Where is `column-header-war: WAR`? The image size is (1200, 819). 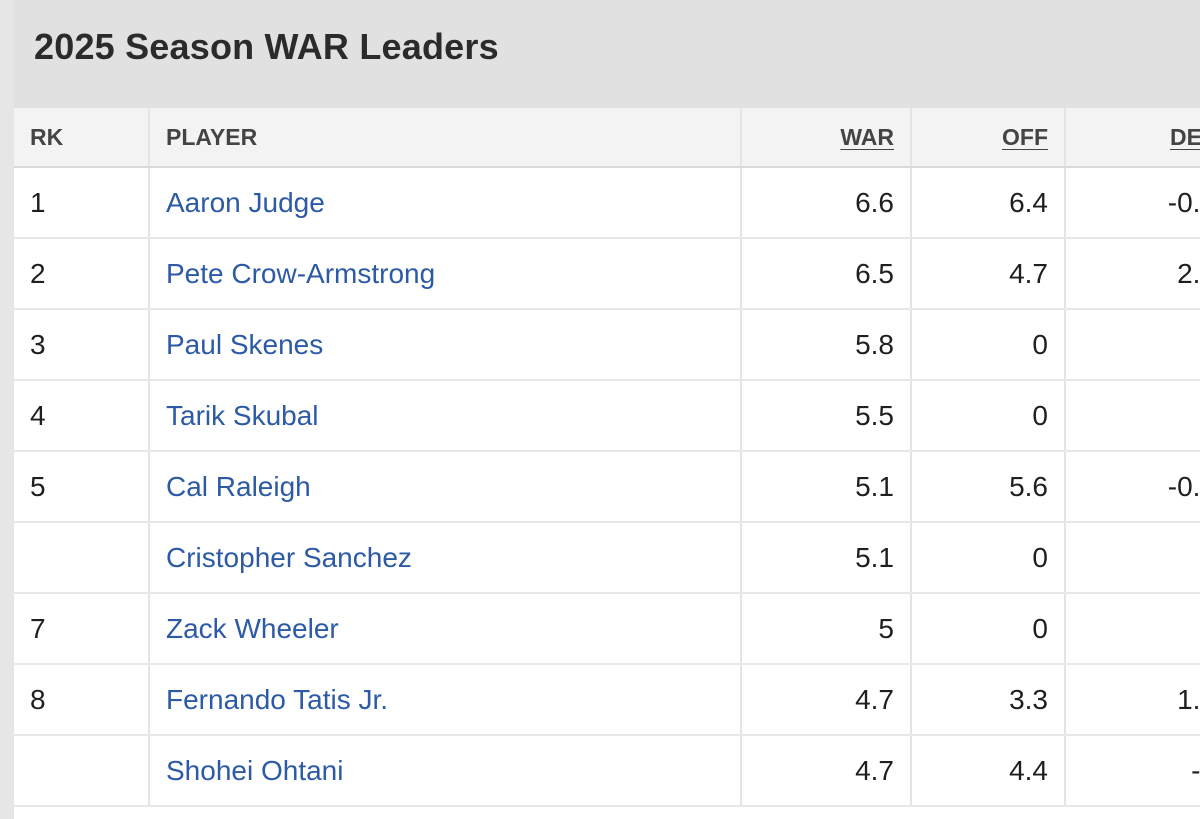
column-header-war: WAR is located at coordinates (826, 138).